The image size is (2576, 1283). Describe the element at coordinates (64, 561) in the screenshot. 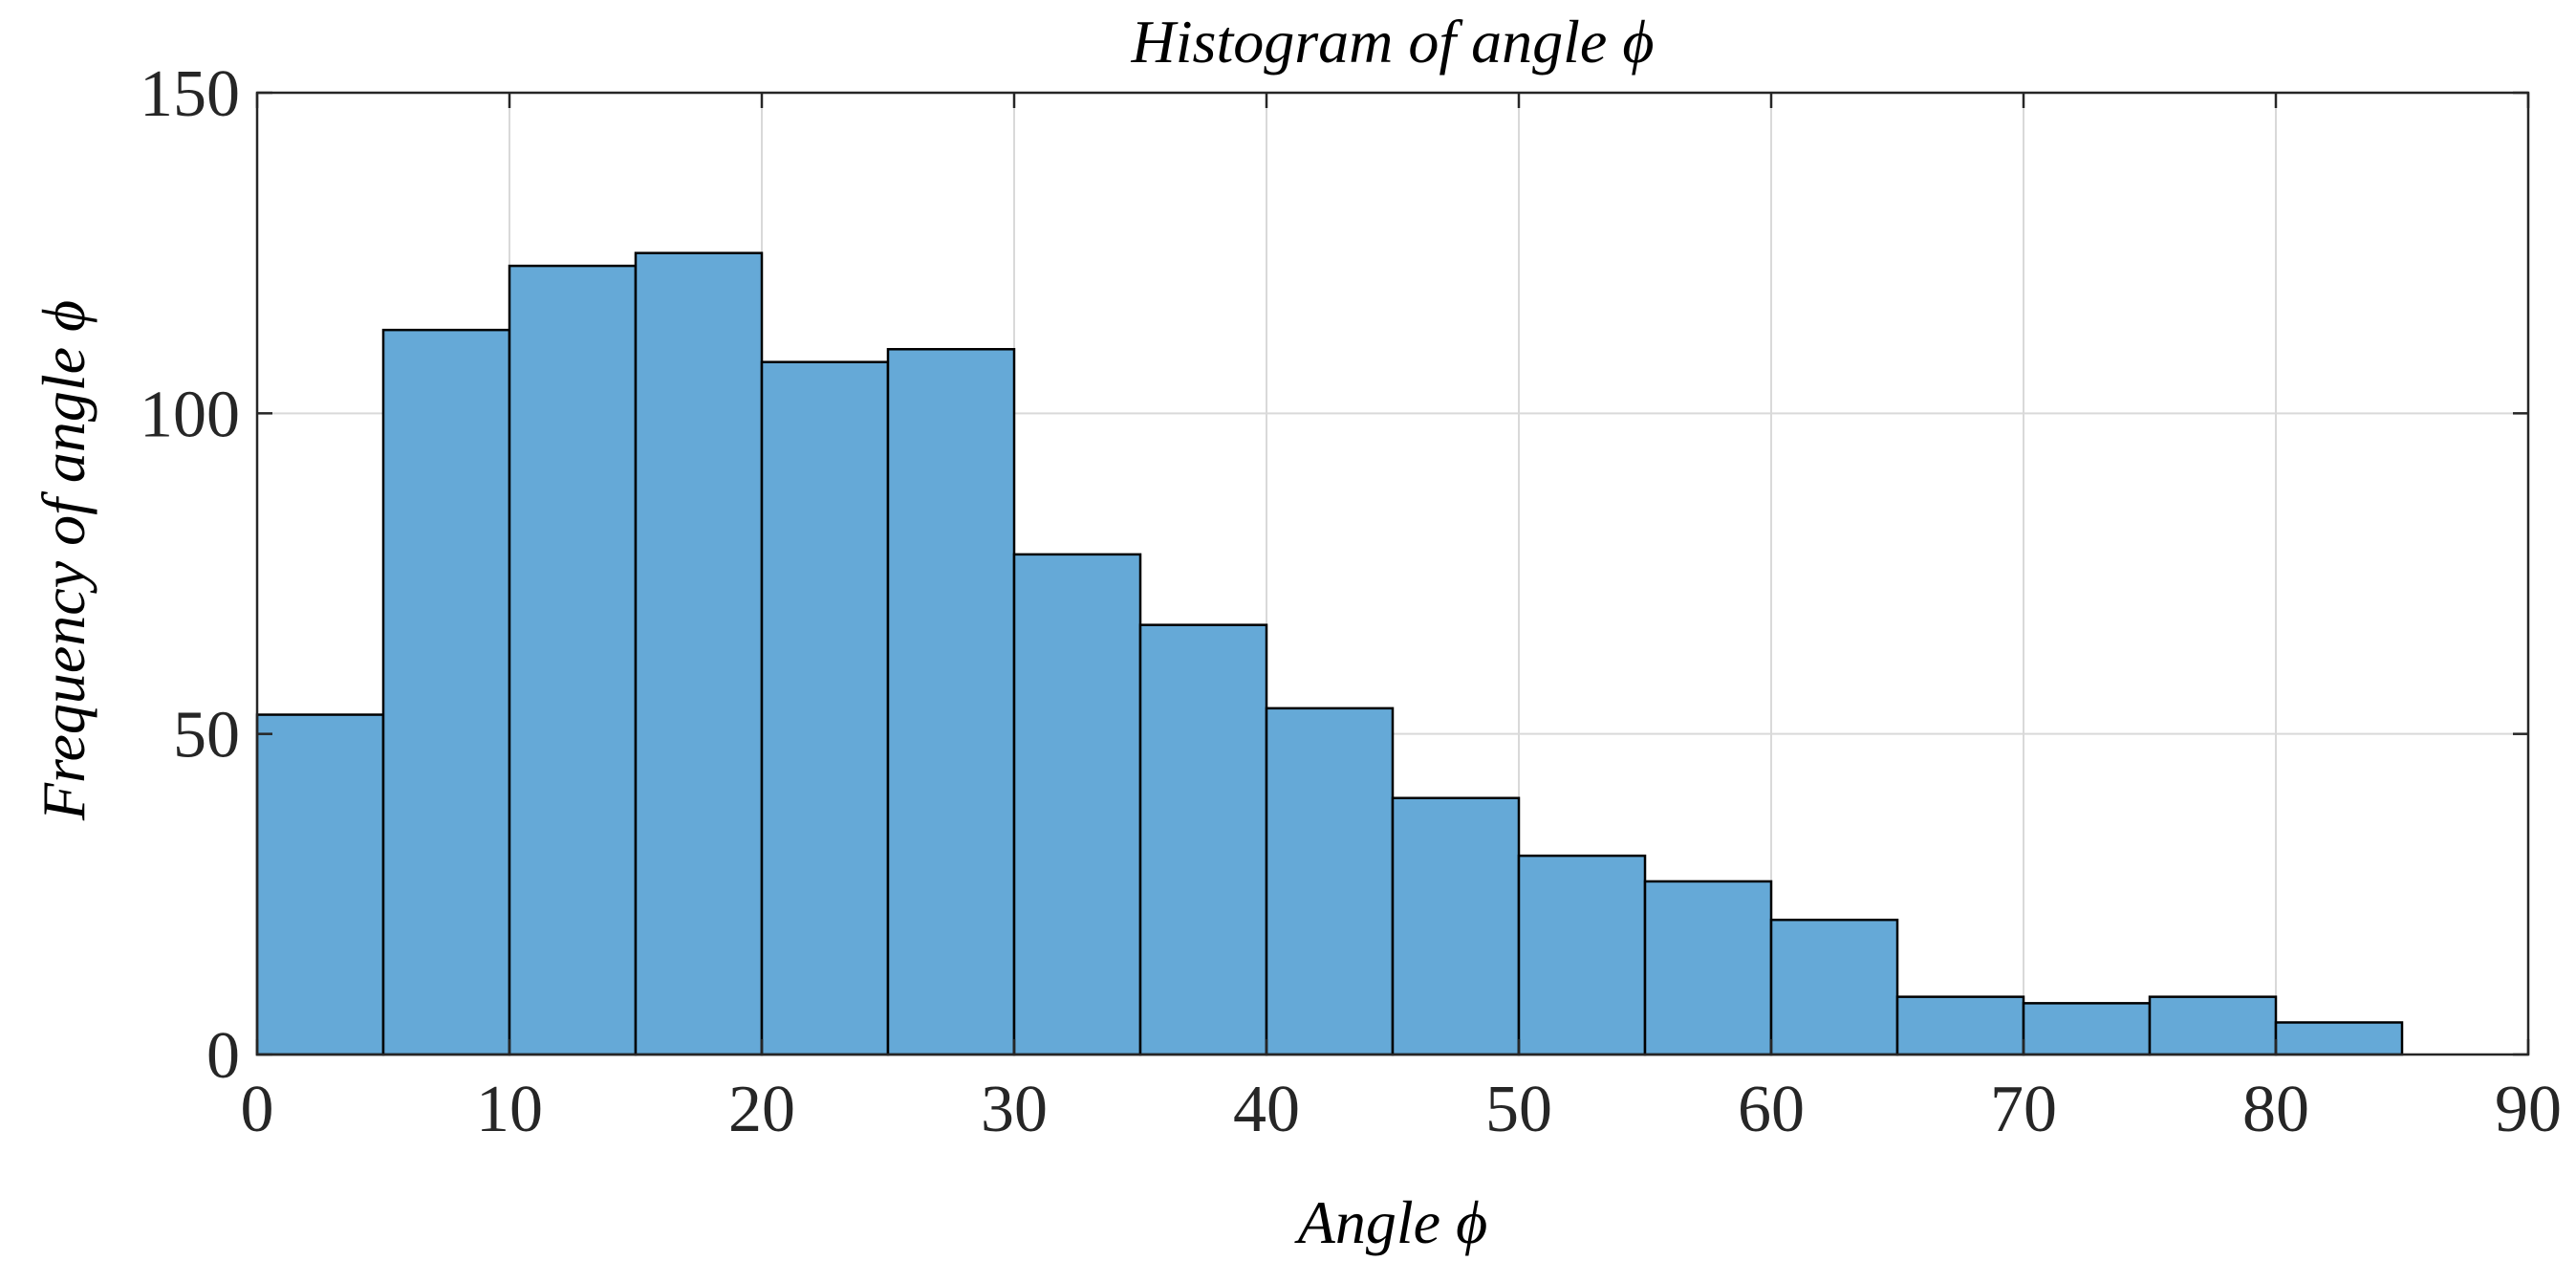

I see `y-axis-title: Frequency of angle ϕ` at that location.